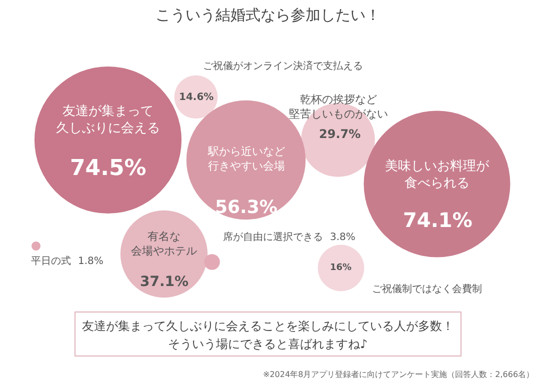  What do you see at coordinates (108, 120) in the screenshot?
I see `category-label: 友達が集まって久しぶりに会える` at bounding box center [108, 120].